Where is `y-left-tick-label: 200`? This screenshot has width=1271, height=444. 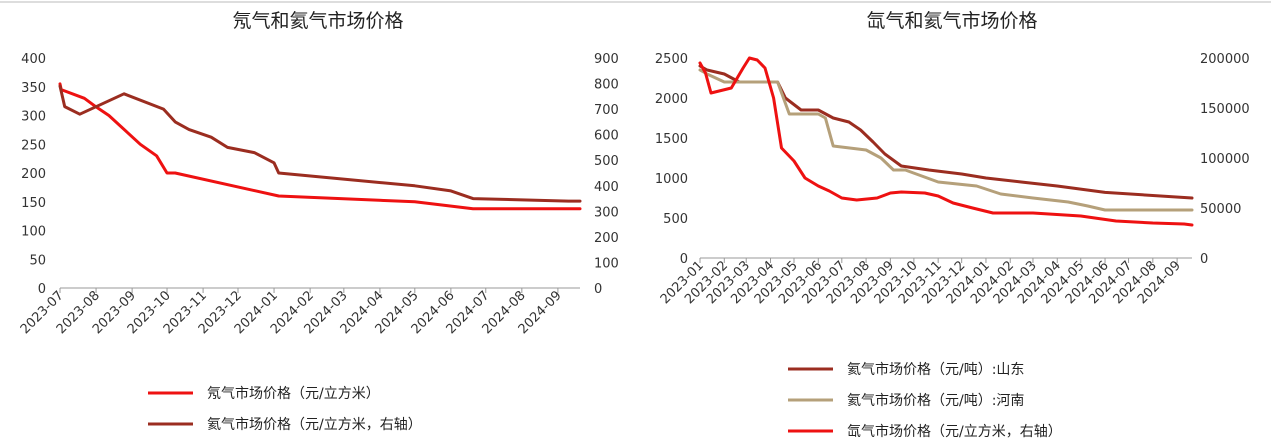 y-left-tick-label: 200 is located at coordinates (33, 174).